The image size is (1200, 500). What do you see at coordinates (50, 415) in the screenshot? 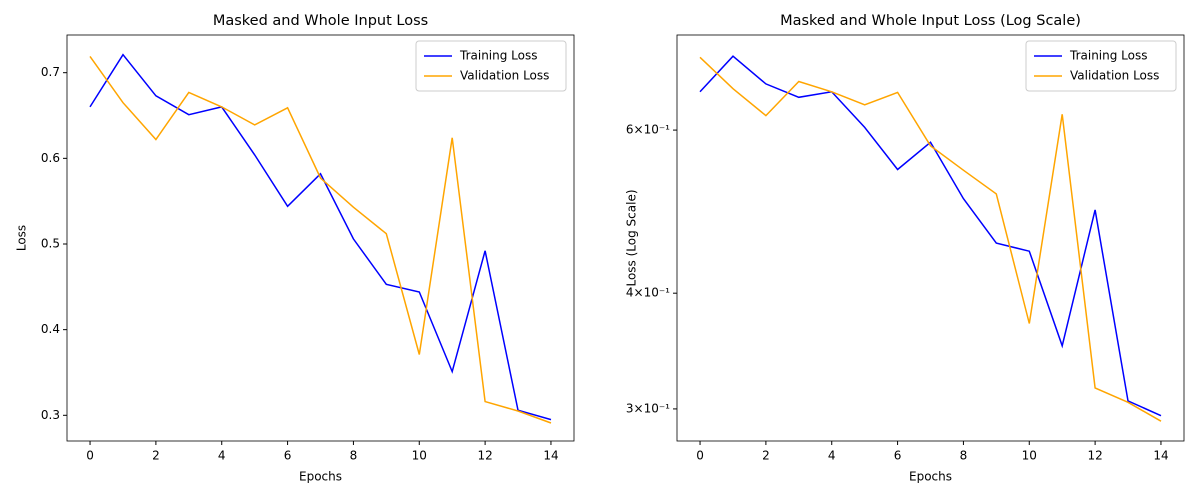
I see `y-tick-label: 0.3` at bounding box center [50, 415].